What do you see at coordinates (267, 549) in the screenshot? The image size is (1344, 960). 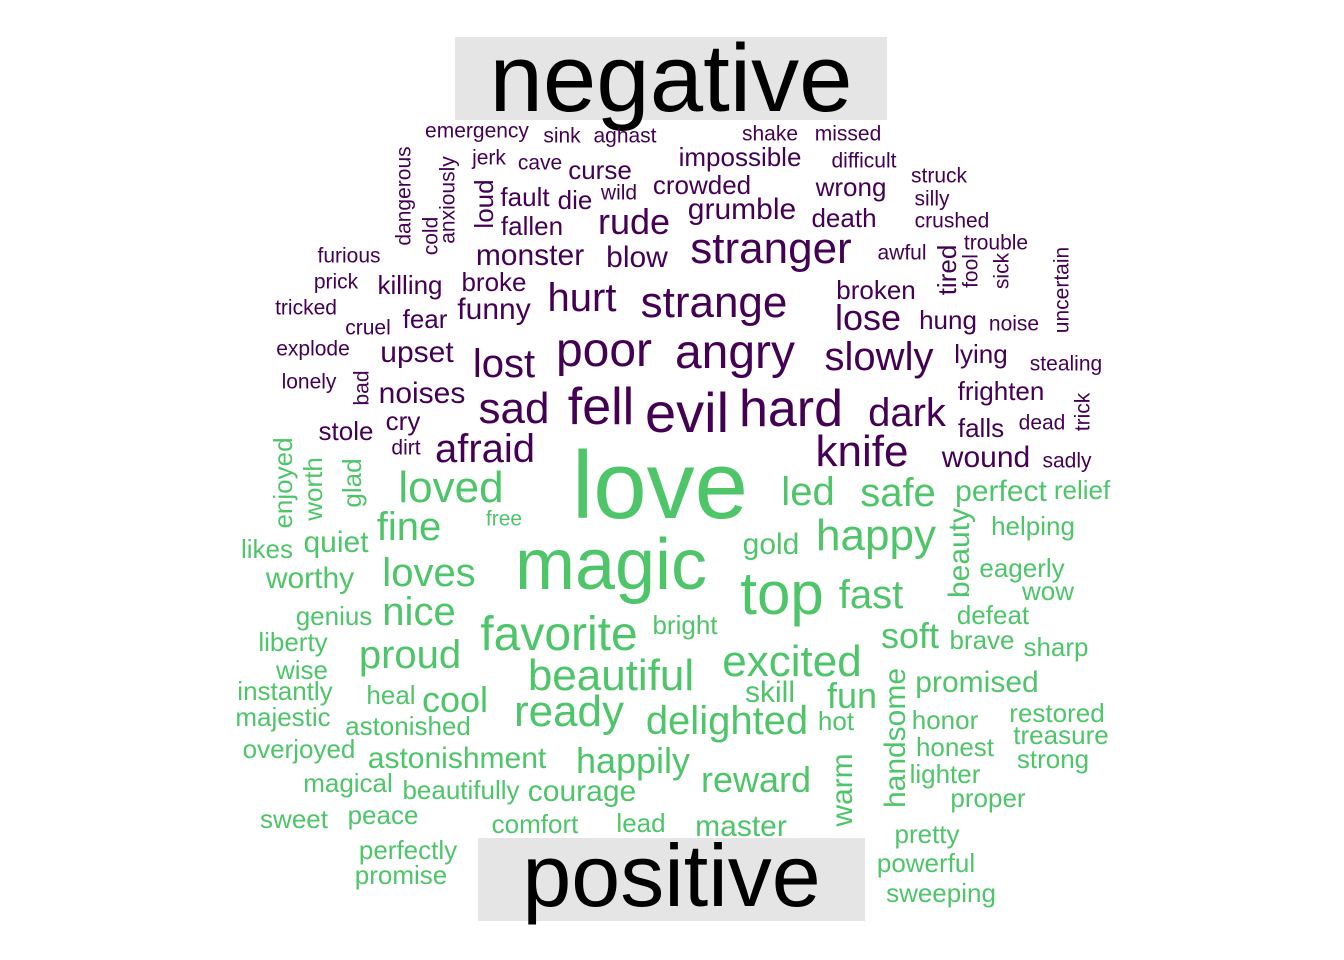 I see `word-positive-likes: likes` at bounding box center [267, 549].